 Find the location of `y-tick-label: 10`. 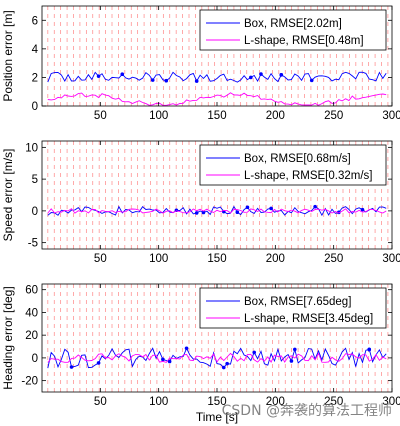

y-tick-label: 10 is located at coordinates (31, 148).